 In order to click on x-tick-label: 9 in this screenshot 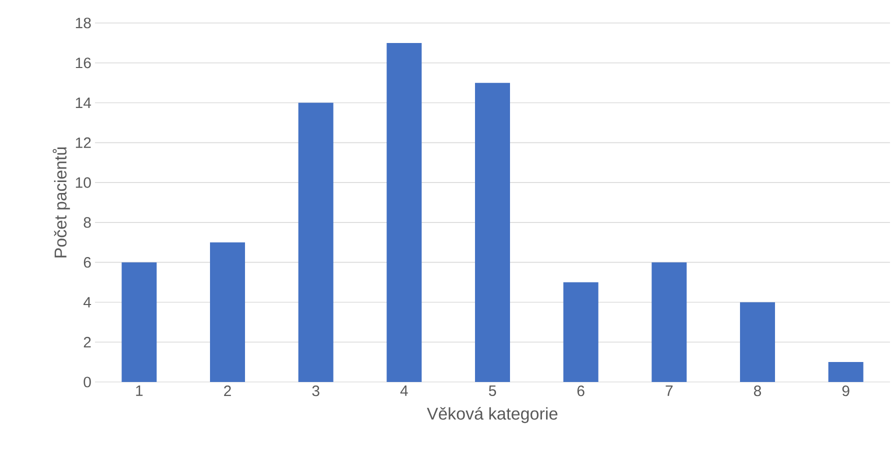, I will do `click(846, 391)`.